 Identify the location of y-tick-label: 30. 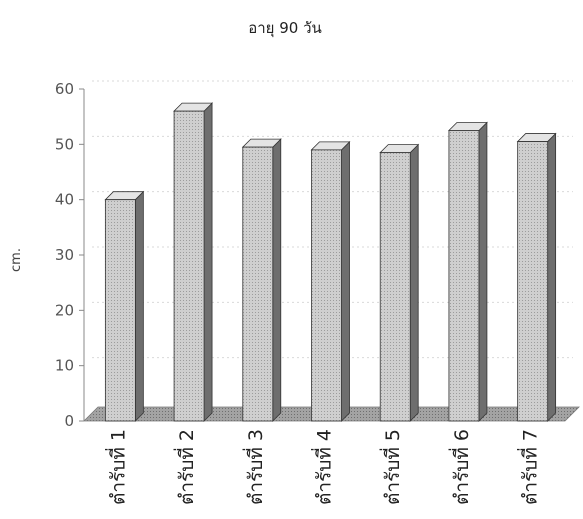
(64, 255).